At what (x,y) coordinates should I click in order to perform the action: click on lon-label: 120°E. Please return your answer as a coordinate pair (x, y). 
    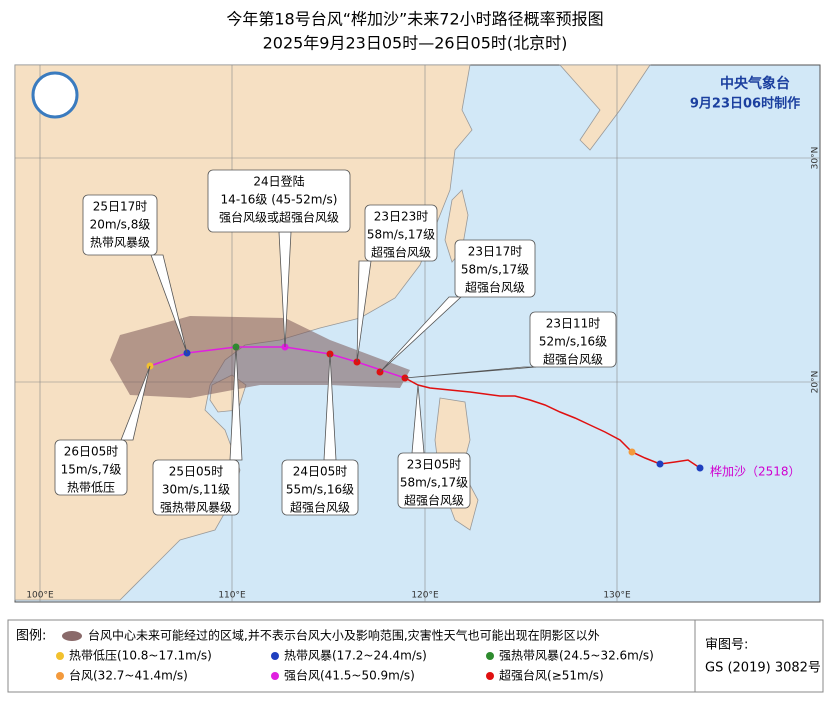
    Looking at the image, I should click on (425, 596).